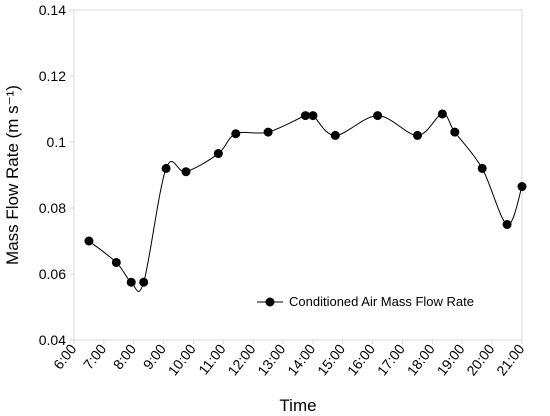 Image resolution: width=550 pixels, height=416 pixels. What do you see at coordinates (361, 360) in the screenshot?
I see `x-tick-label: 16:00` at bounding box center [361, 360].